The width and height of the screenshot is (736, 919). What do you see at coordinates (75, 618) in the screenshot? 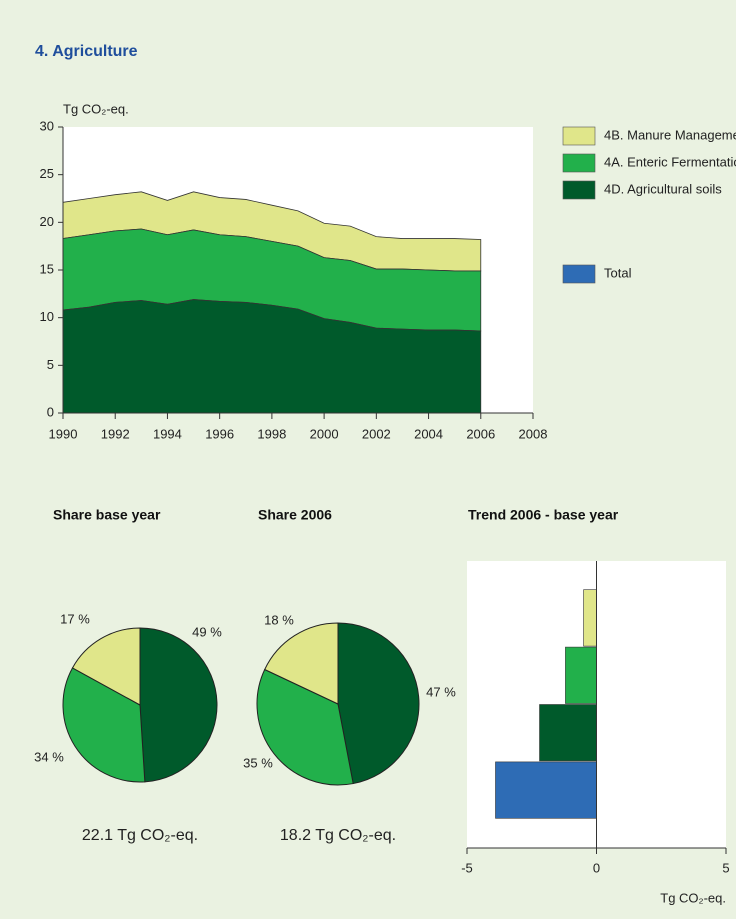
I see `pie-label: 17 %` at bounding box center [75, 618].